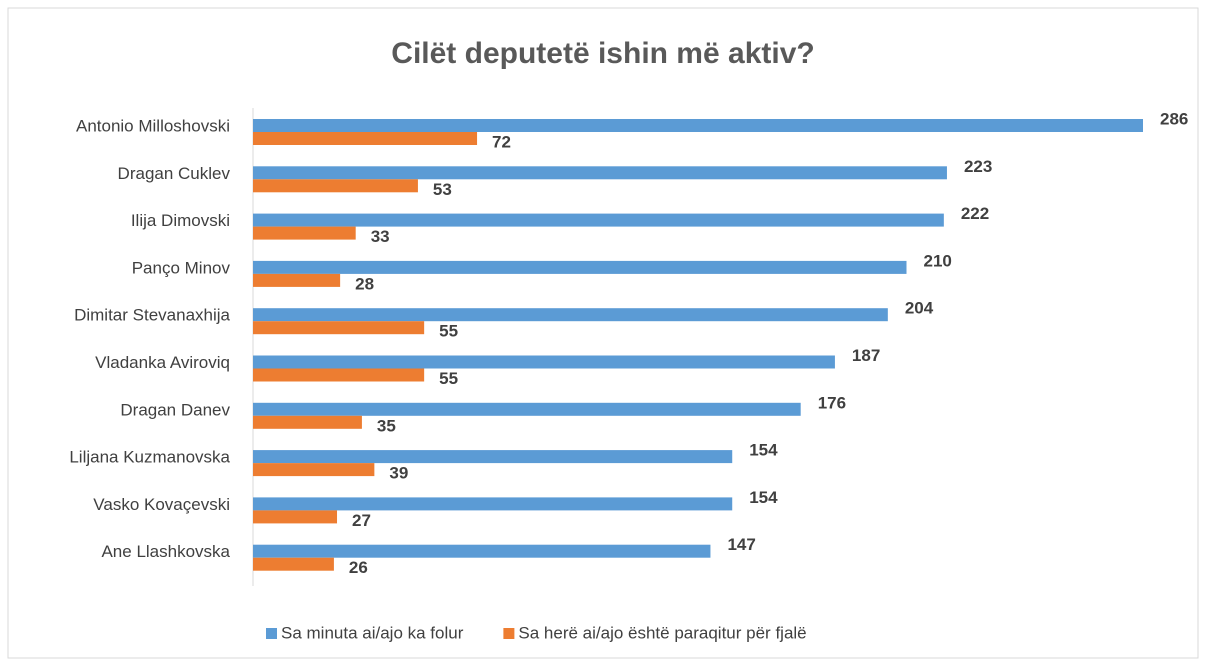 The image size is (1206, 666). Describe the element at coordinates (149, 457) in the screenshot. I see `y-tick-label: Liljana Kuzmanovska` at that location.